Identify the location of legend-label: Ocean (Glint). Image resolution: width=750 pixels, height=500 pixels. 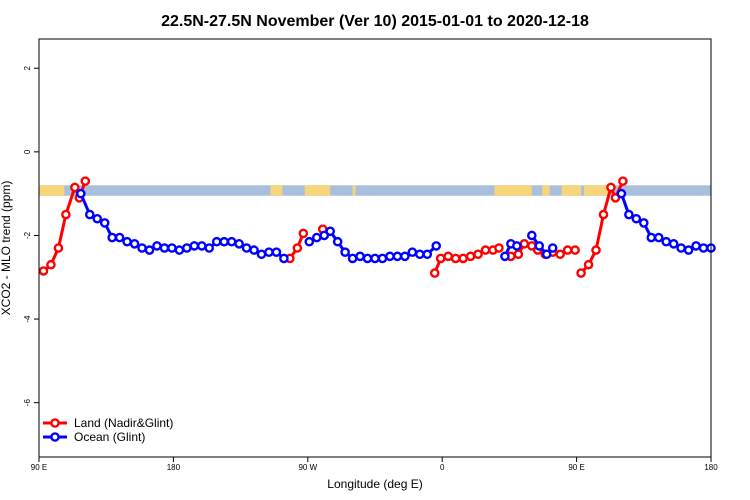
(109, 437).